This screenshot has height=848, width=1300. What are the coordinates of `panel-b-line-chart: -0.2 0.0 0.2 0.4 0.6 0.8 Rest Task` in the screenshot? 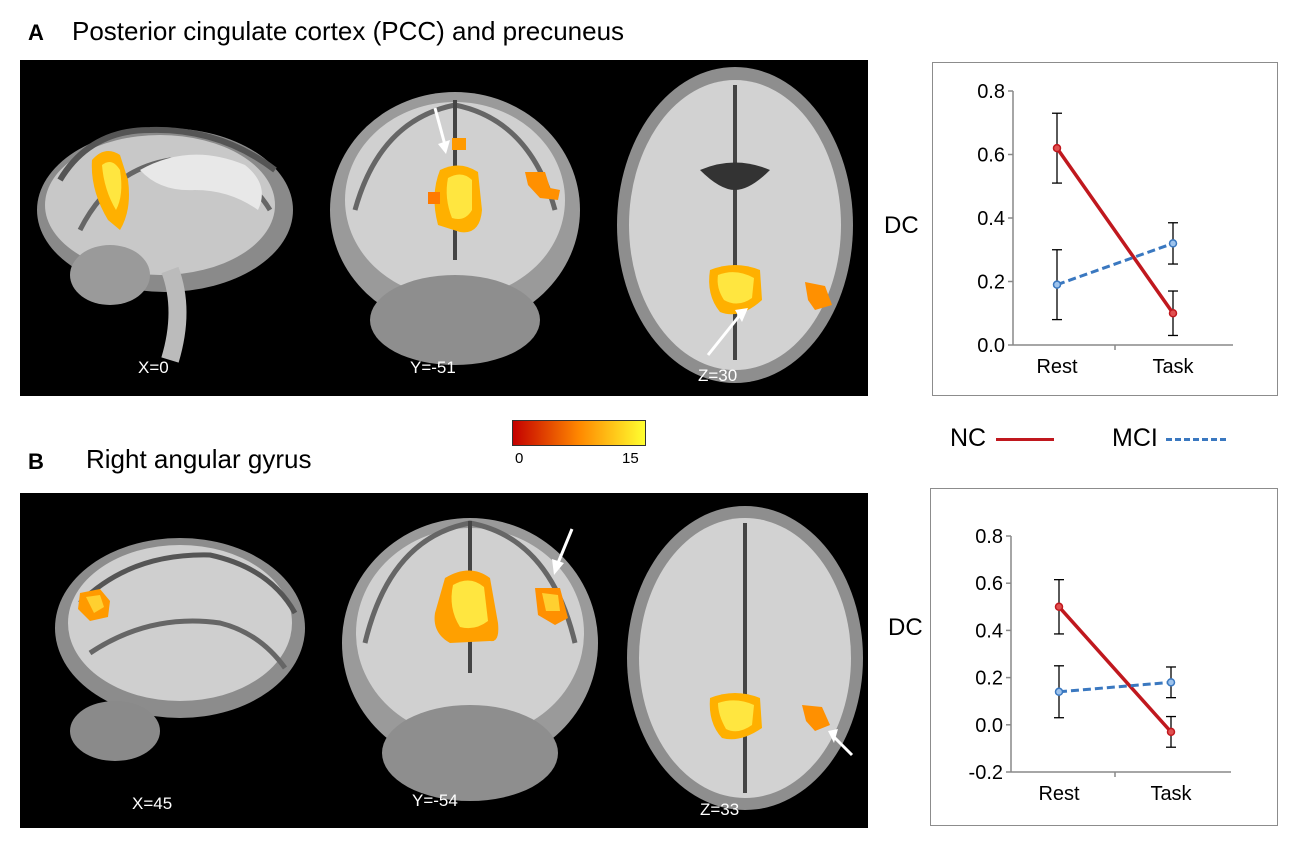 It's located at (1104, 657).